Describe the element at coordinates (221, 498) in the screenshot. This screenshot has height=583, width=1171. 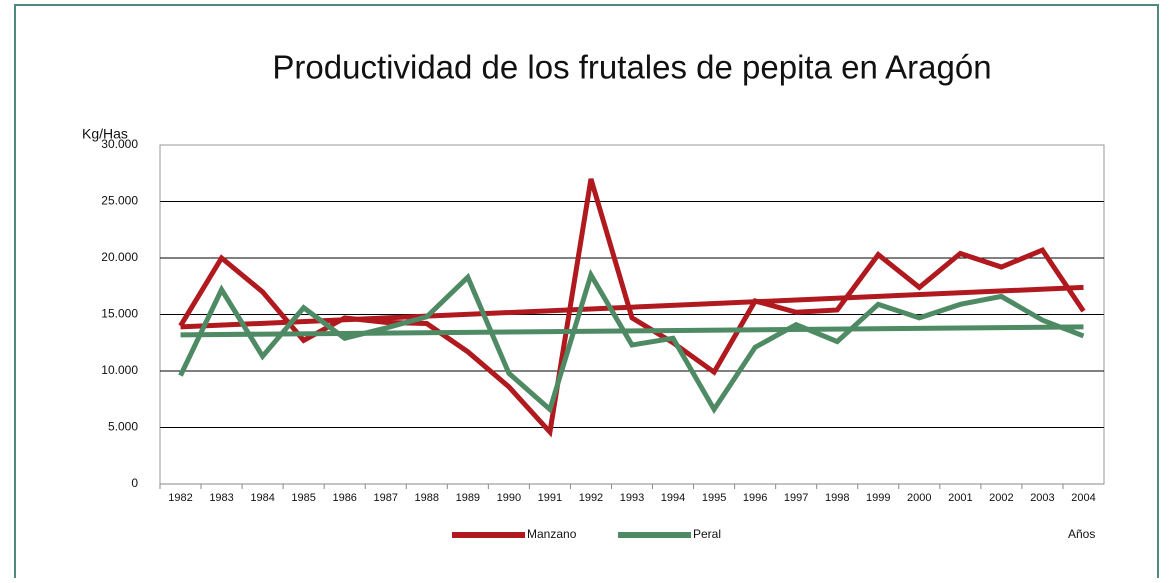
I see `x-tick-label: 1983` at that location.